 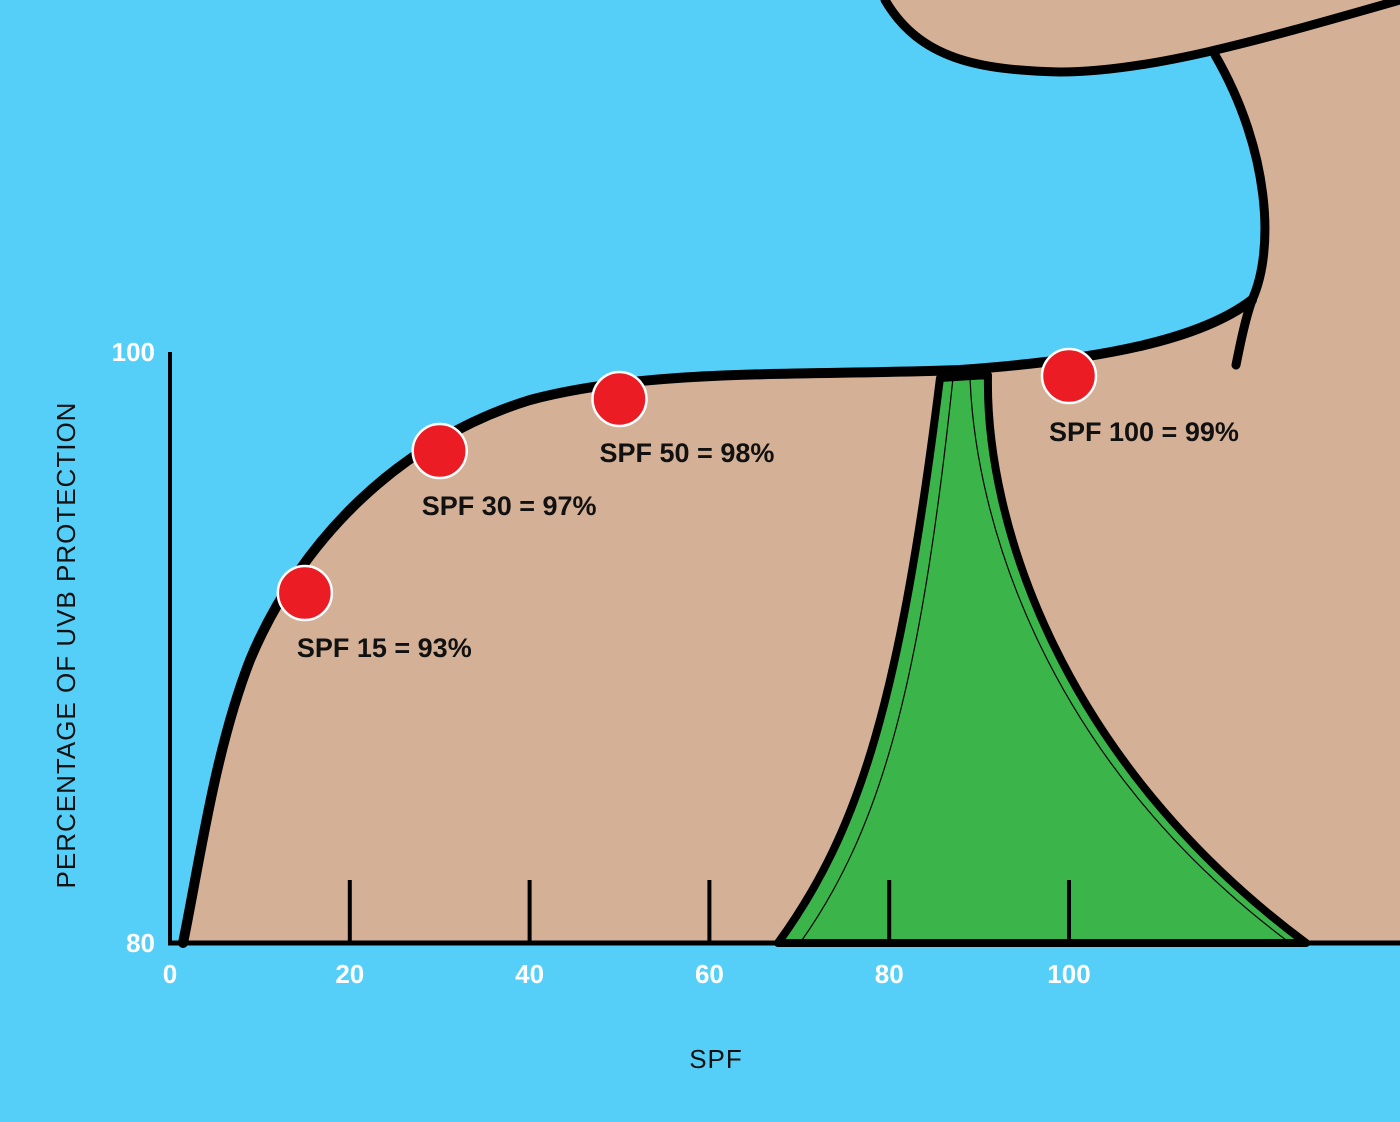 What do you see at coordinates (384, 648) in the screenshot?
I see `data-label: SPF 15 = 93%` at bounding box center [384, 648].